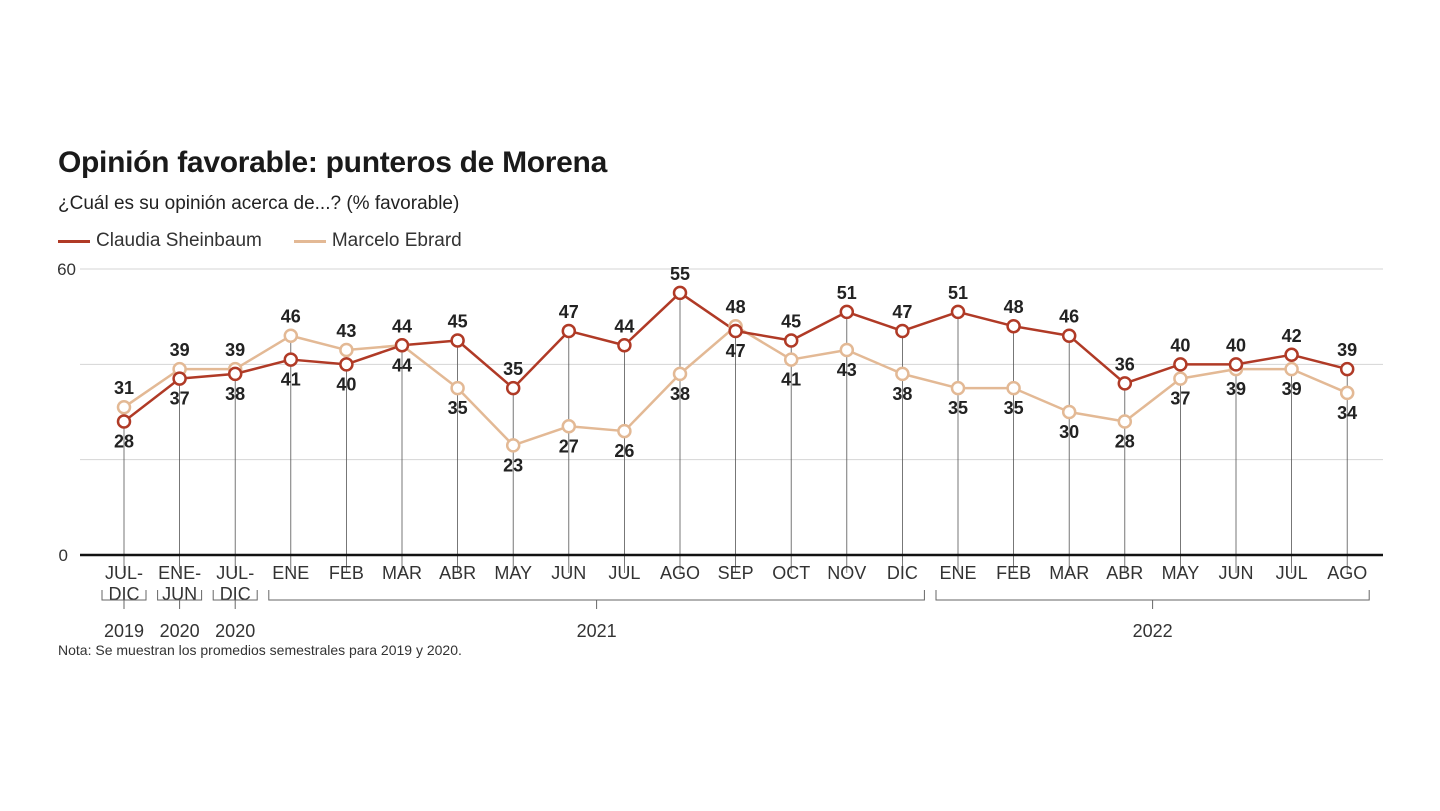 Image resolution: width=1440 pixels, height=811 pixels. What do you see at coordinates (74, 241) in the screenshot?
I see `legend-swatch-sheinbaum` at bounding box center [74, 241].